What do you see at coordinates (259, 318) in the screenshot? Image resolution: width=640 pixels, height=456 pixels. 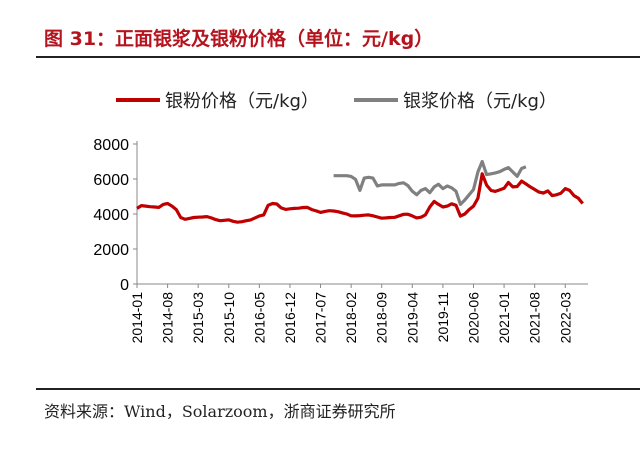 I see `x-tick-label: 2016-05` at bounding box center [259, 318].